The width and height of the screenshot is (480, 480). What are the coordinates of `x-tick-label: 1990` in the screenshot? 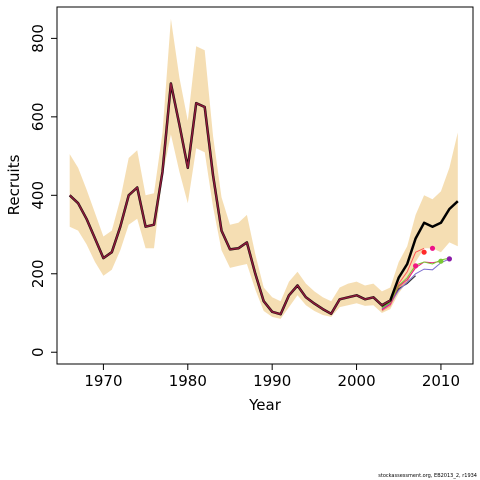 It's located at (272, 381).